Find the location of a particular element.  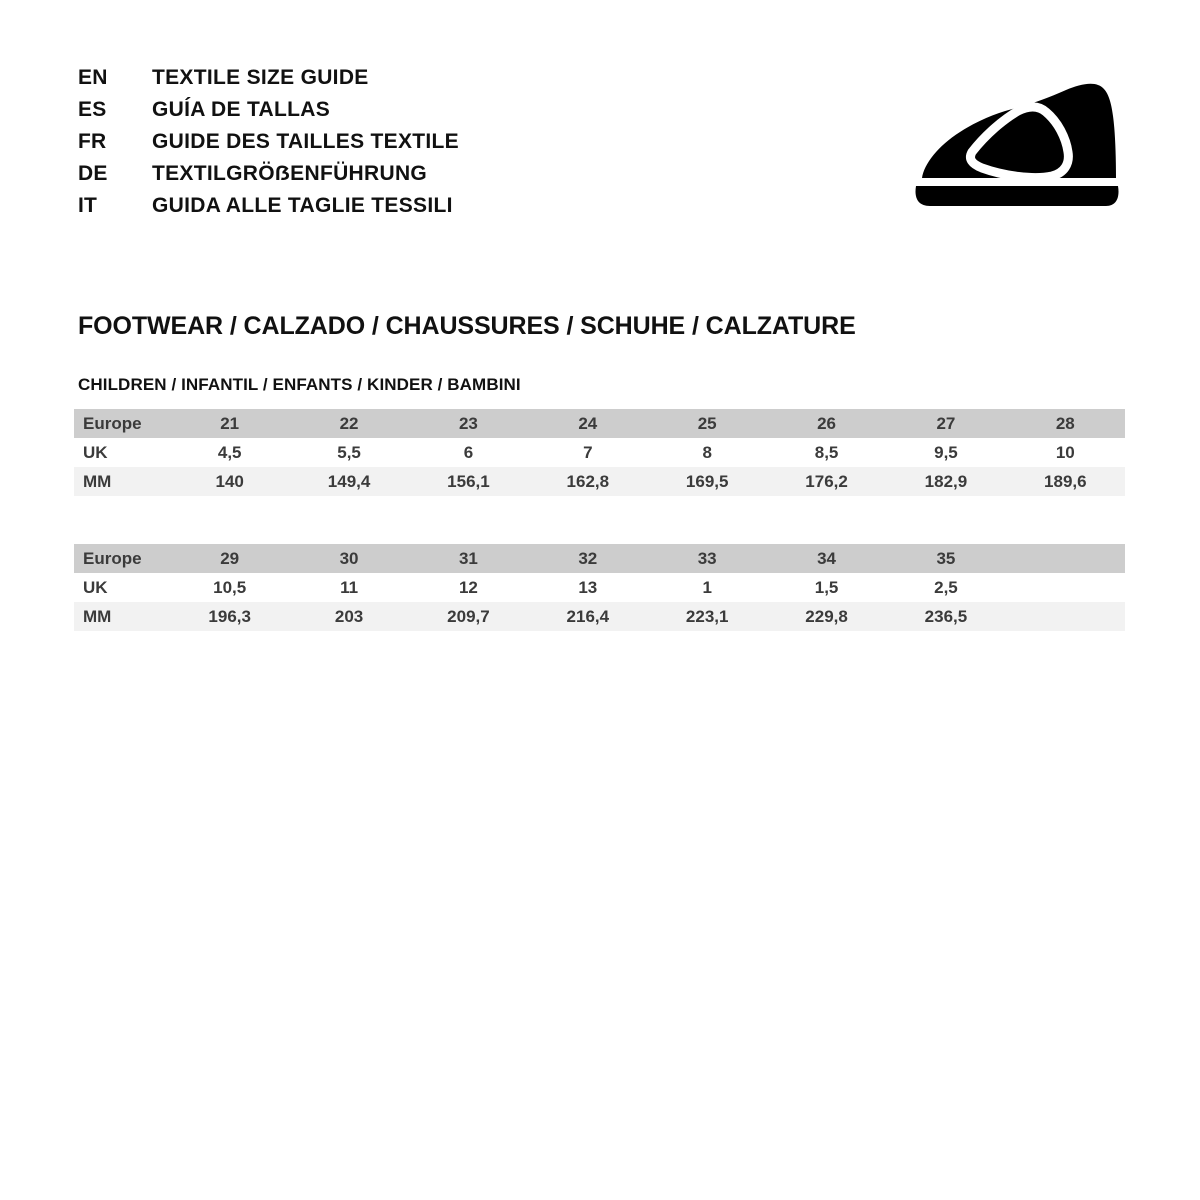

table-cell: 32 is located at coordinates (588, 558).